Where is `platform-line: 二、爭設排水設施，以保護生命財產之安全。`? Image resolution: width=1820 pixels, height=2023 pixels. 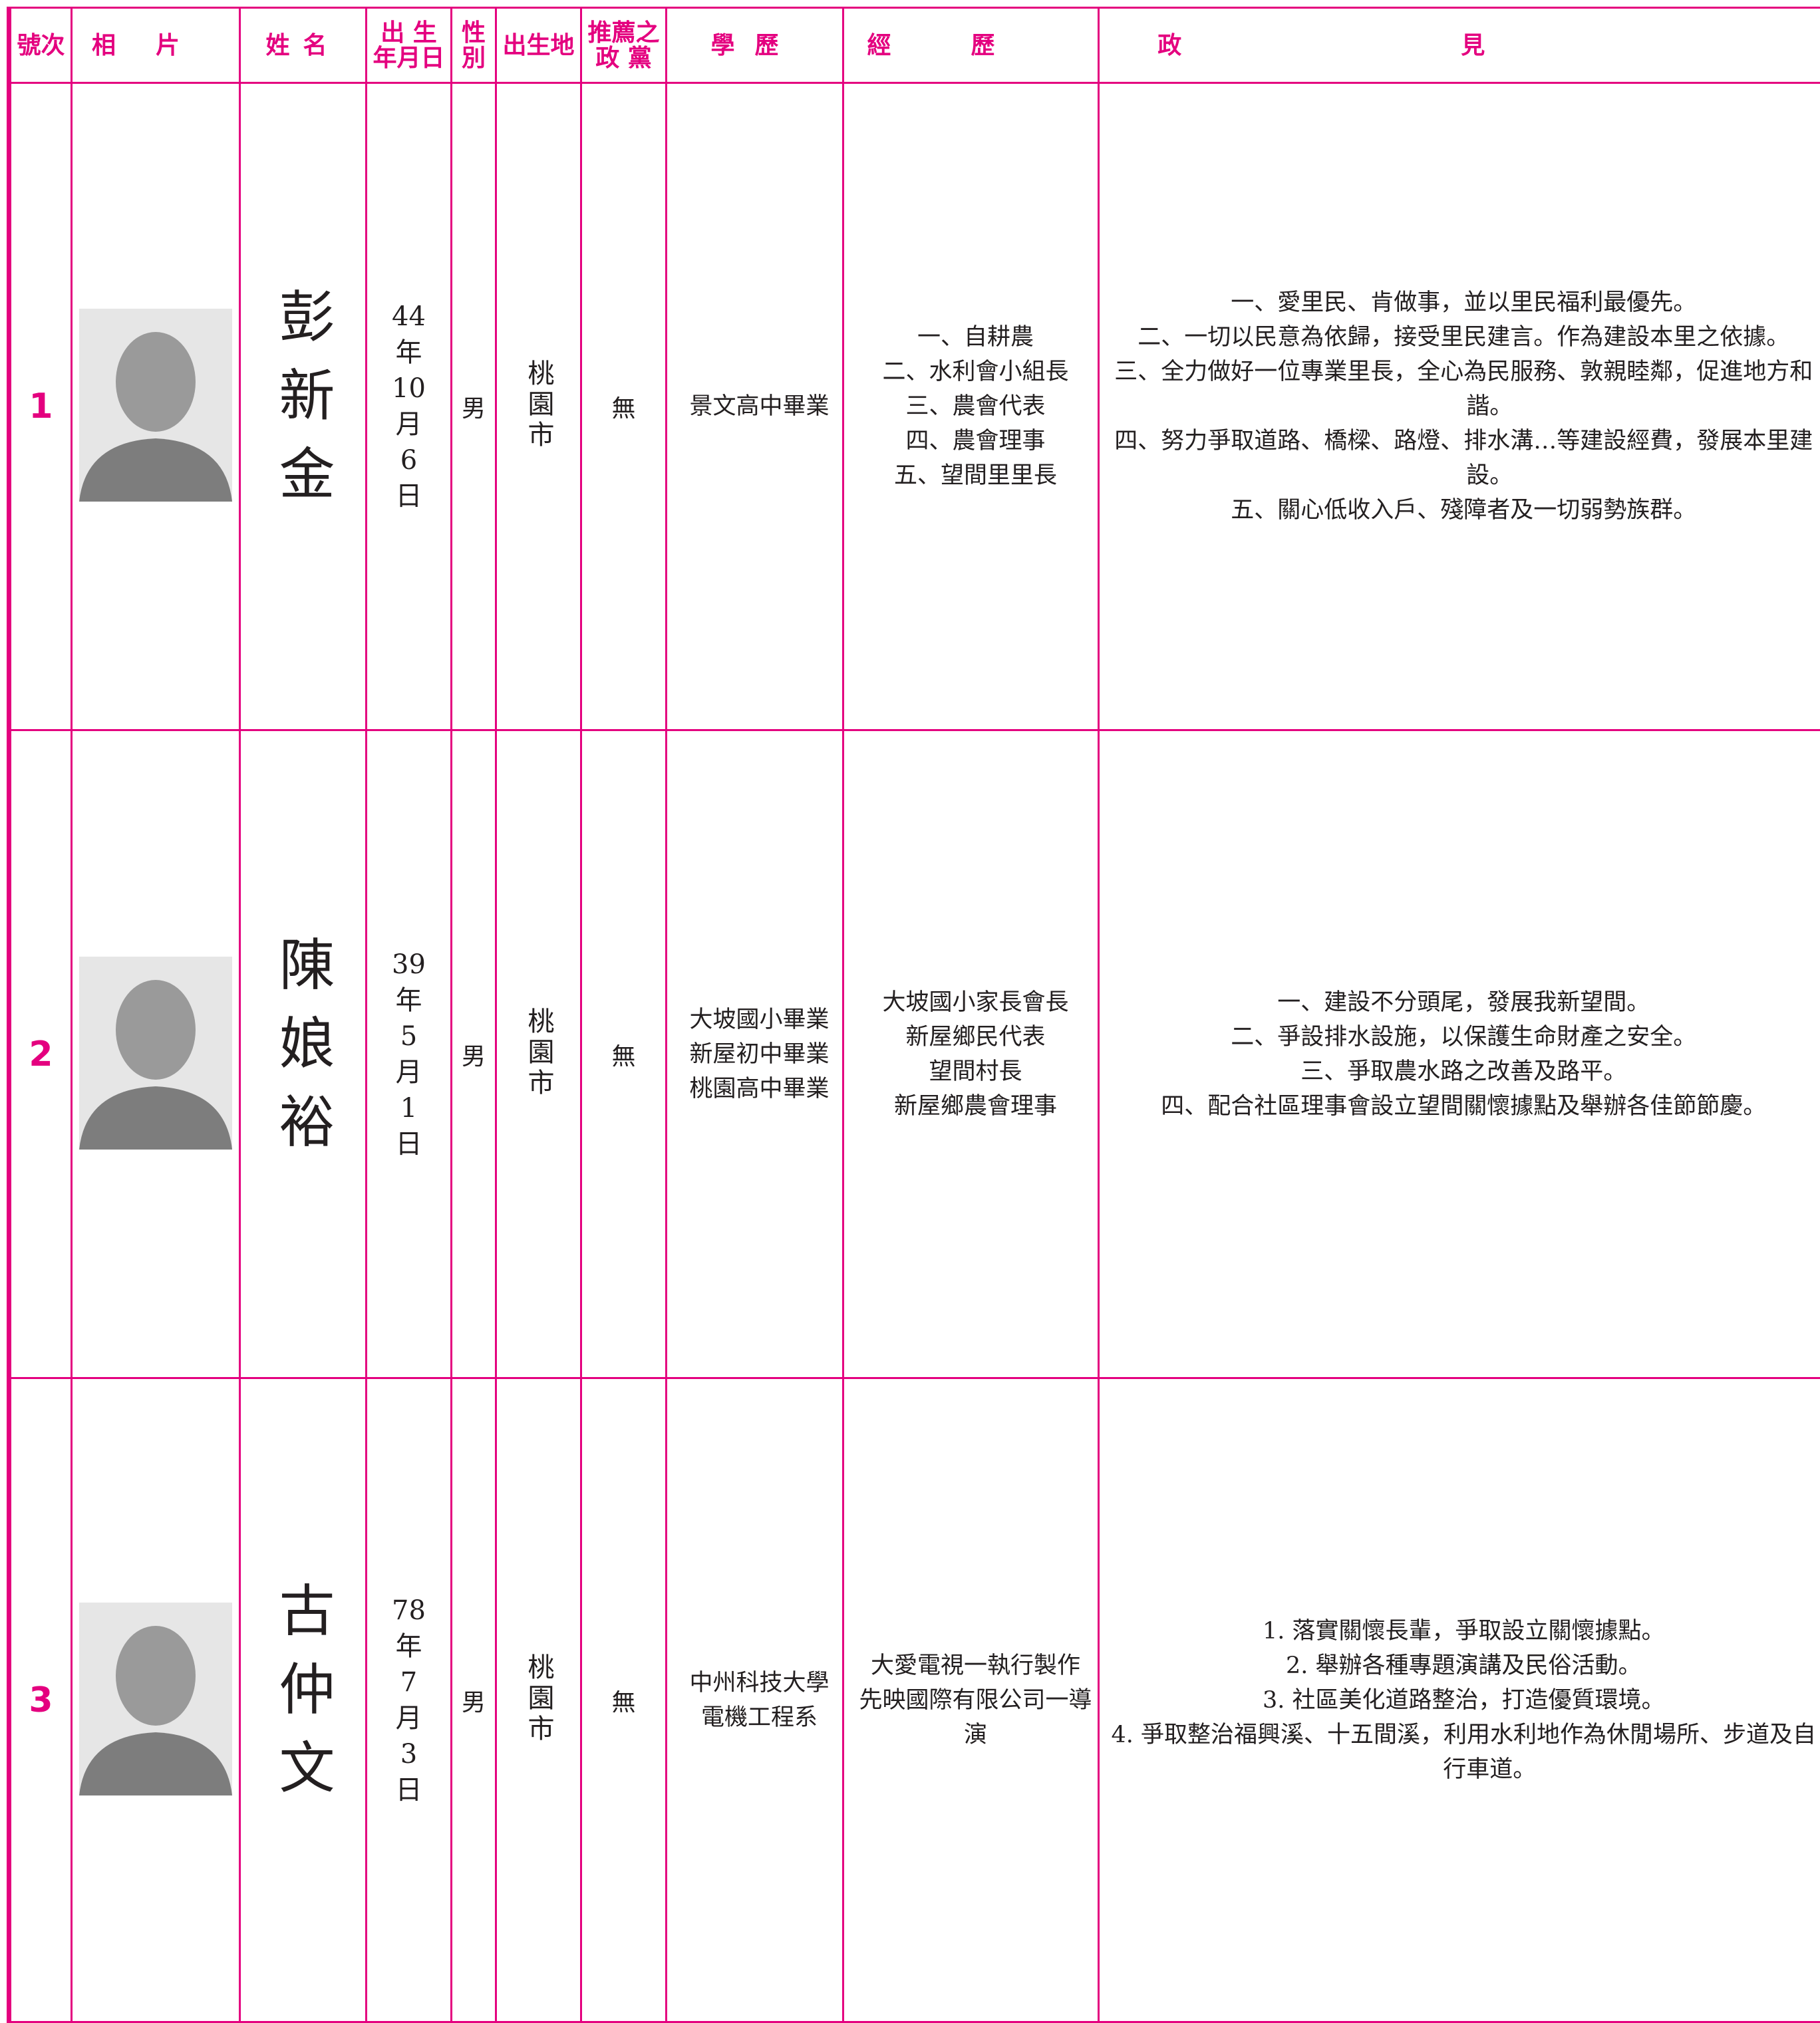
platform-line: 二、爭設排水設施，以保護生命財產之安全。 is located at coordinates (1464, 1036).